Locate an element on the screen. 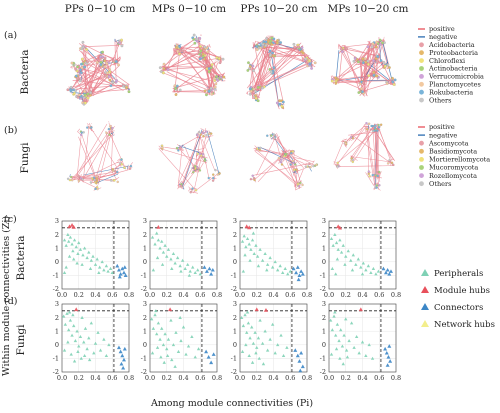 The width and height of the screenshot is (500, 413). x-tick-label: 0.0 is located at coordinates (329, 295).